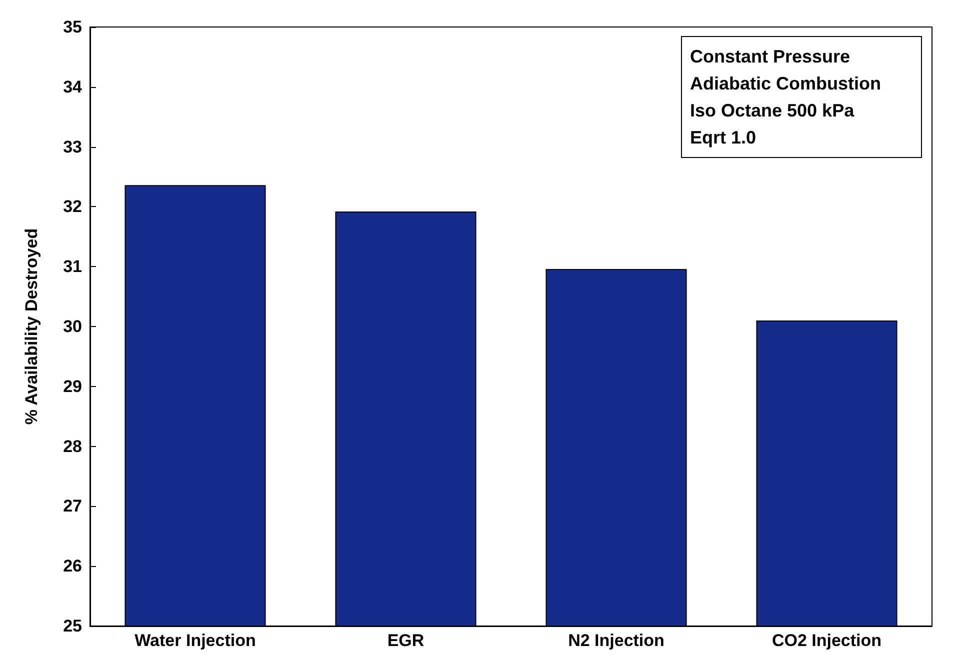 This screenshot has height=668, width=960. I want to click on y-tick-label: 32, so click(72, 206).